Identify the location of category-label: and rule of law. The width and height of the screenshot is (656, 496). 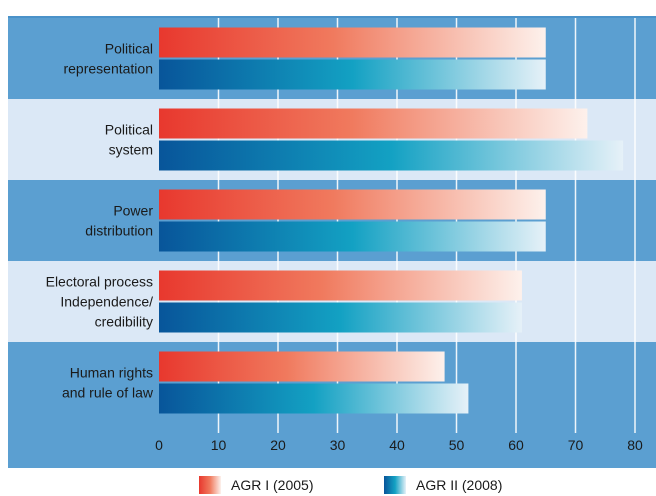
(108, 393).